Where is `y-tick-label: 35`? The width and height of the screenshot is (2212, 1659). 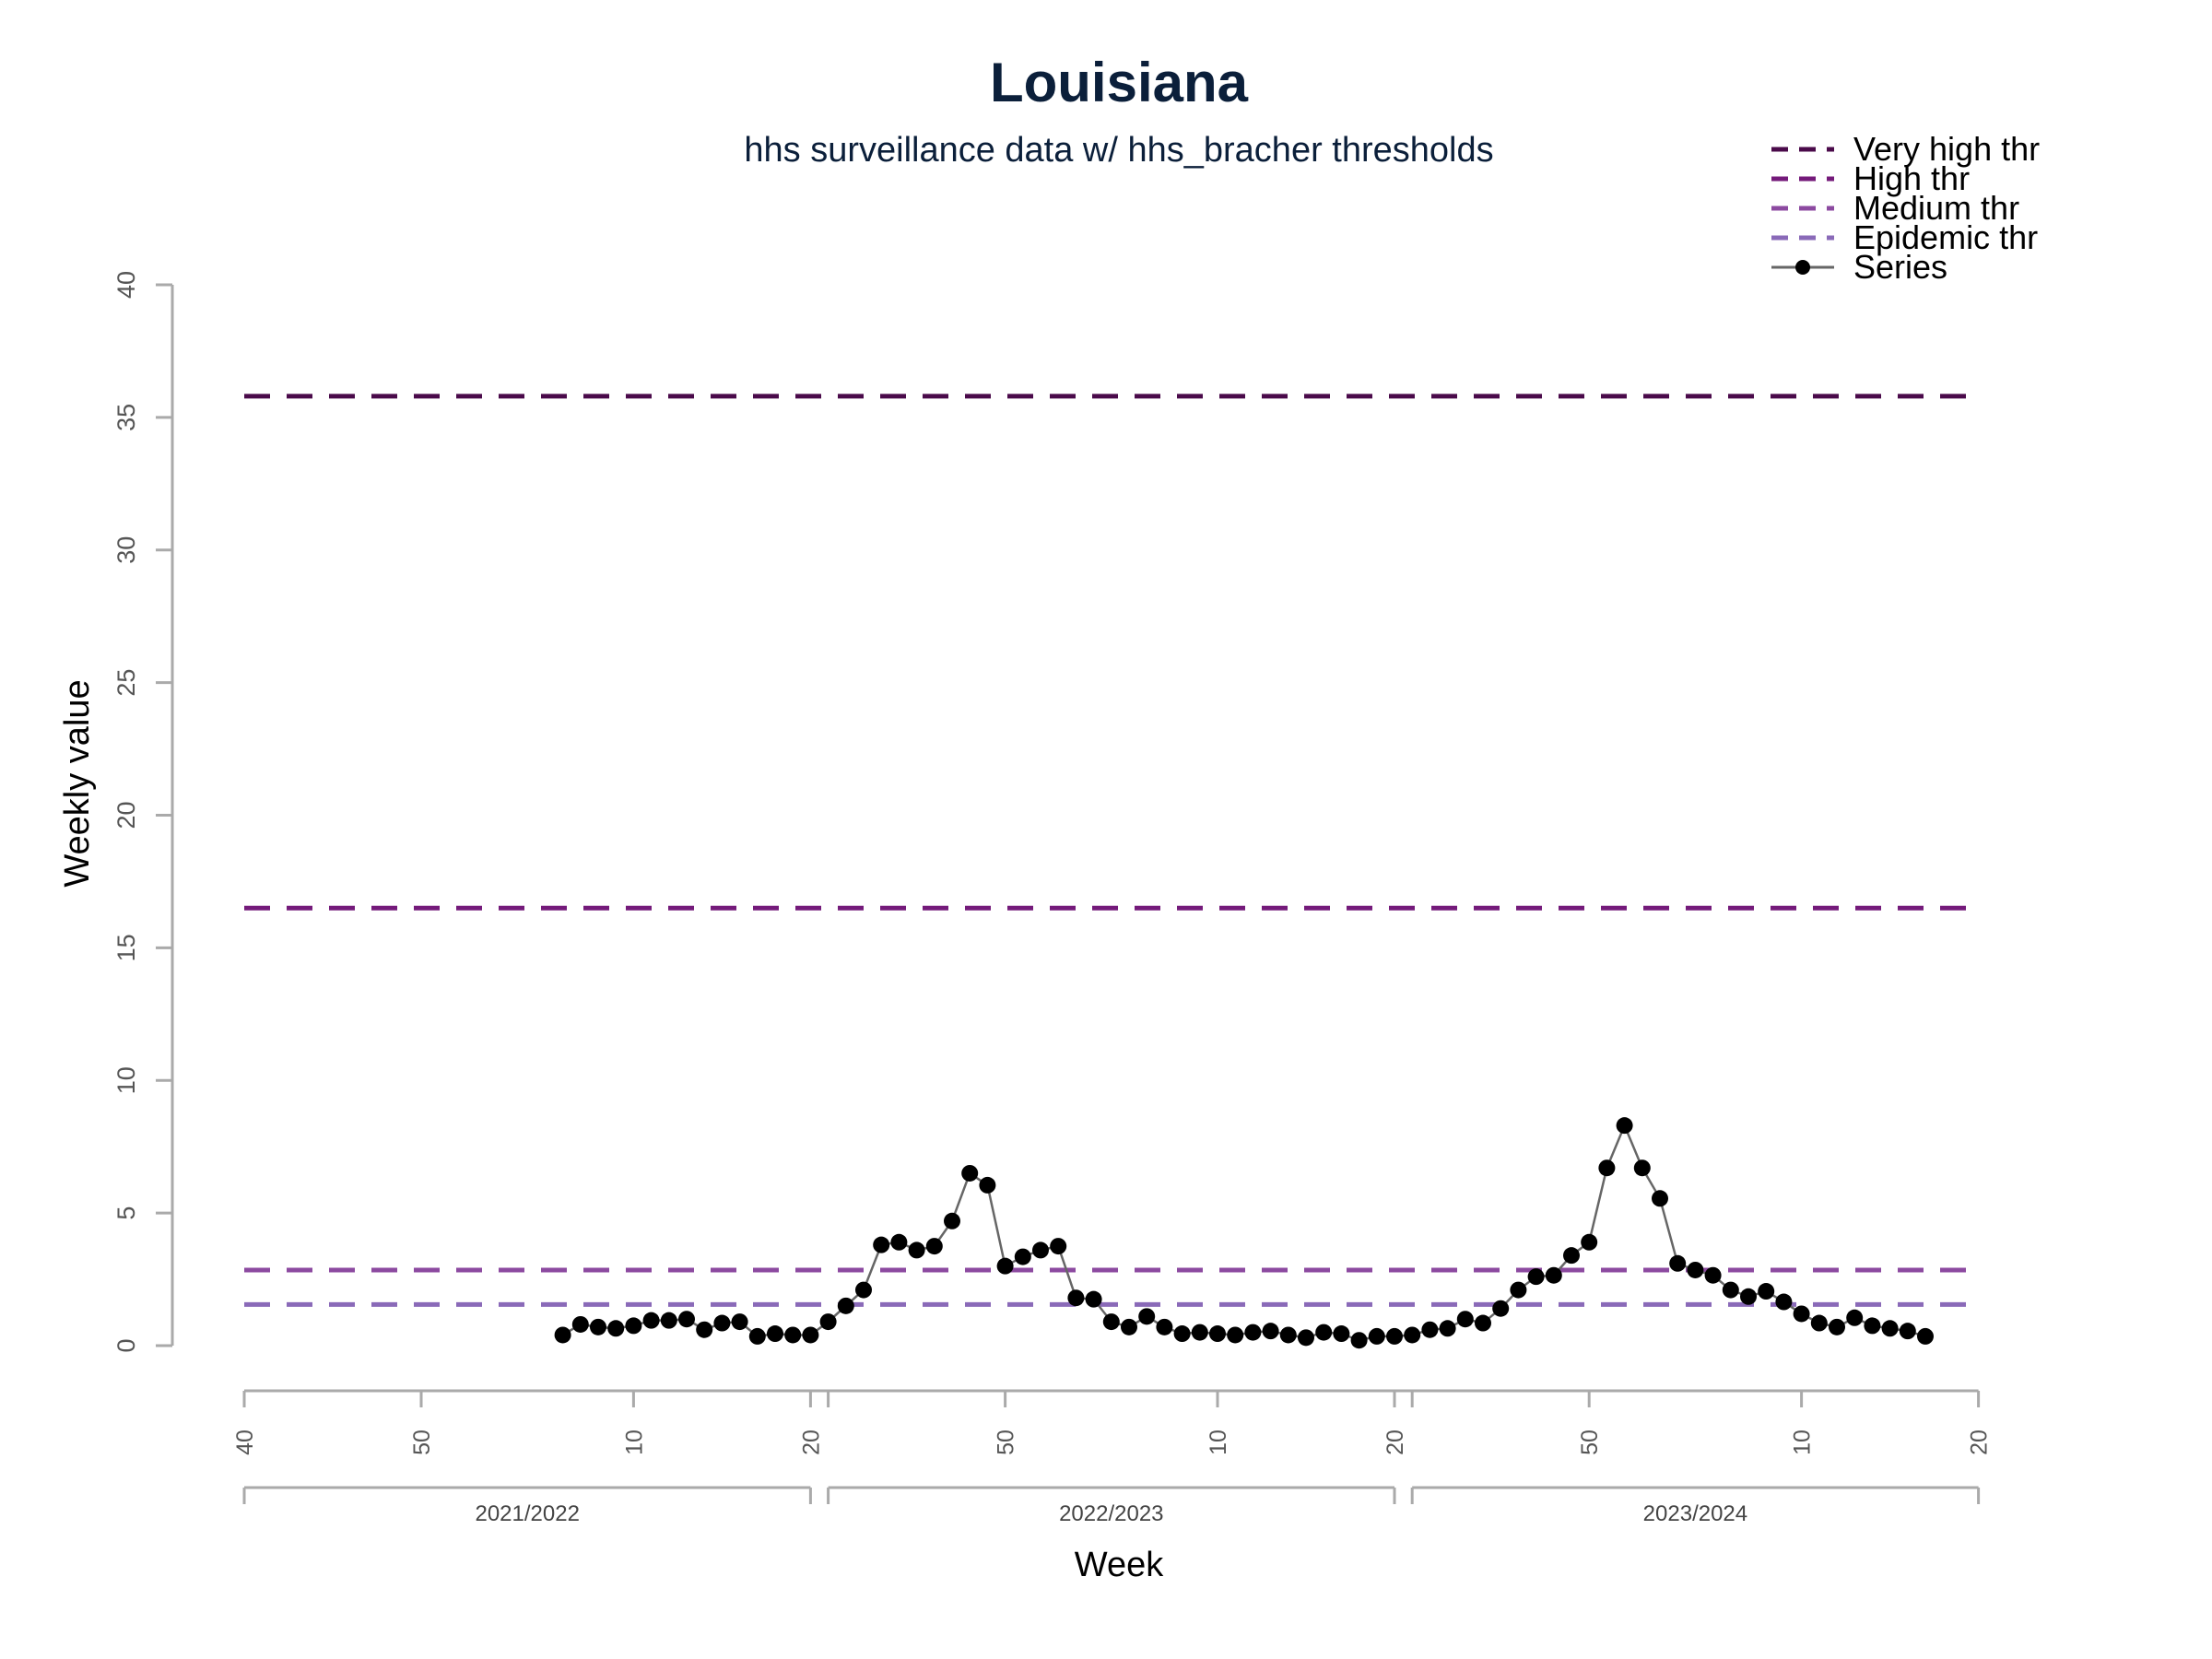 y-tick-label: 35 is located at coordinates (126, 417).